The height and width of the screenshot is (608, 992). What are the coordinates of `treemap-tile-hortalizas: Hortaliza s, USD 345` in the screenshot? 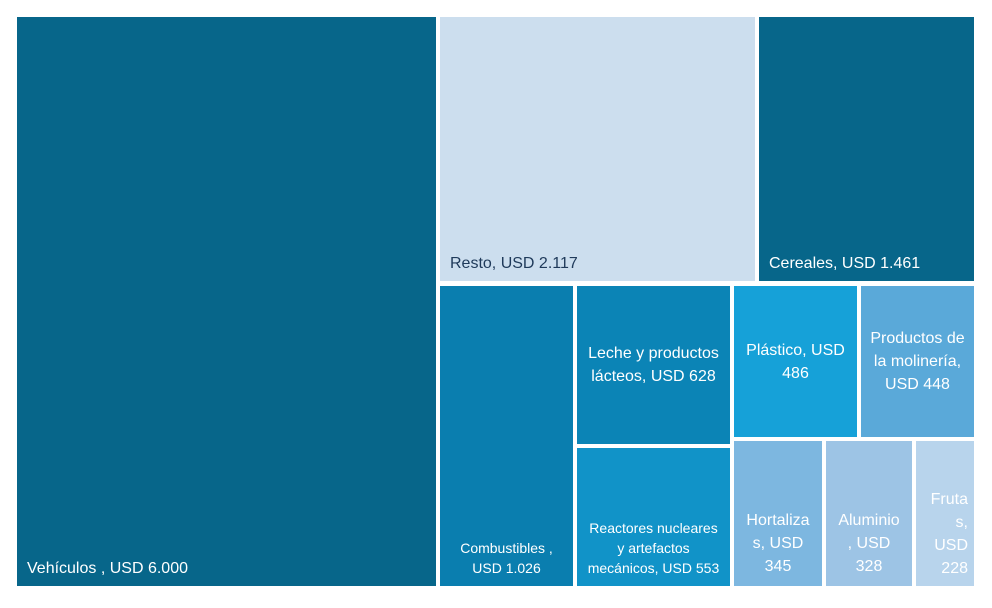 It's located at (778, 513).